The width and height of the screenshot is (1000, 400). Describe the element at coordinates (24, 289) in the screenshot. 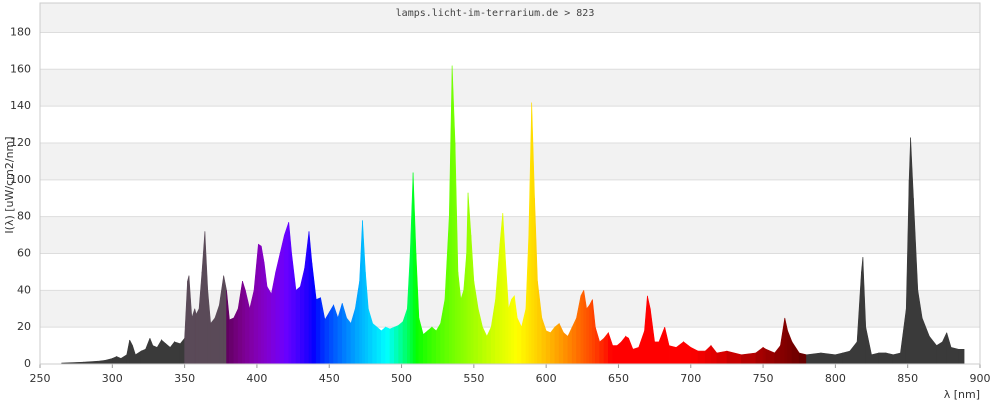

I see `y-tick-label: 40` at that location.